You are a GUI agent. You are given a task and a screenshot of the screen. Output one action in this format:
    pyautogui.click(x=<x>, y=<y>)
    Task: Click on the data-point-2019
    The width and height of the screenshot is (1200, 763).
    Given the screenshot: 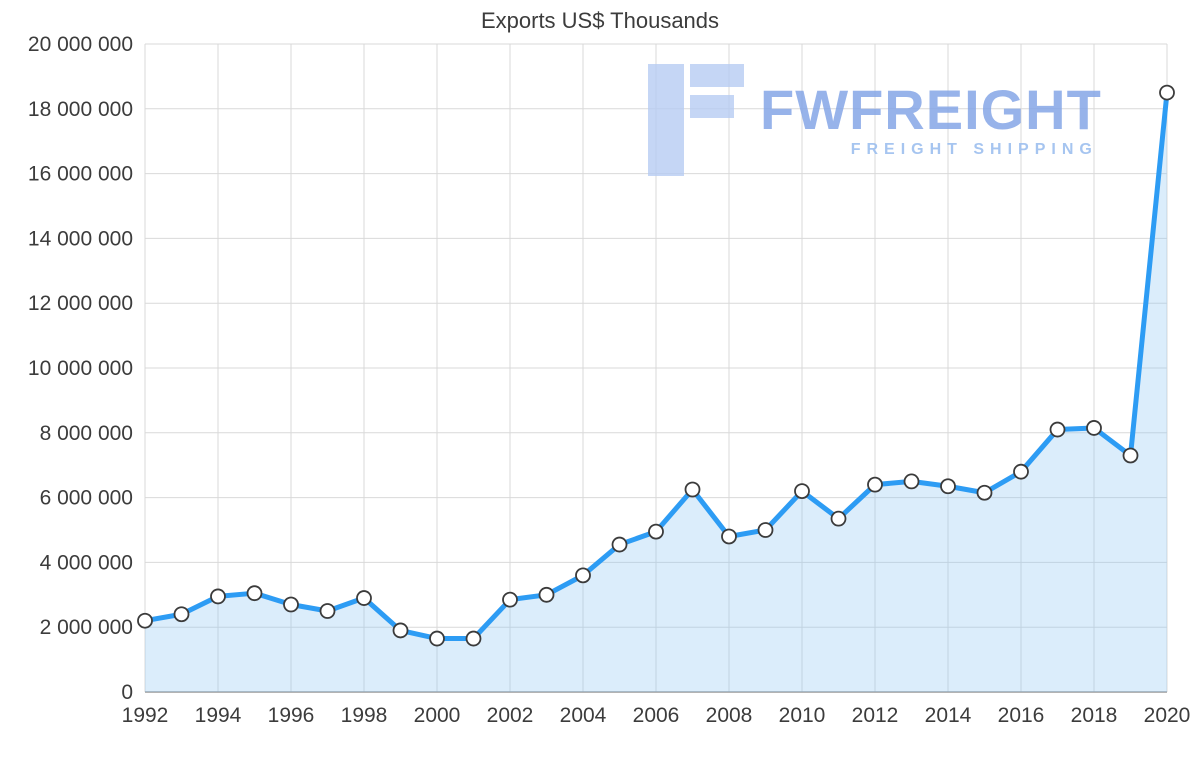 What is the action you would take?
    pyautogui.click(x=1130, y=455)
    